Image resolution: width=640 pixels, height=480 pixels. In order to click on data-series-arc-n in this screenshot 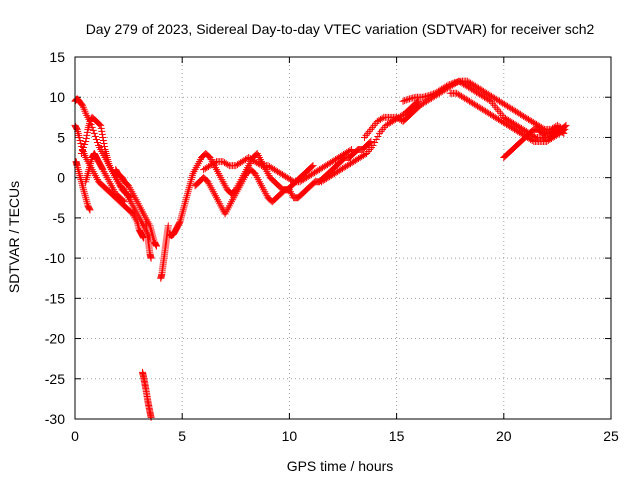, I will do `click(483, 105)`.